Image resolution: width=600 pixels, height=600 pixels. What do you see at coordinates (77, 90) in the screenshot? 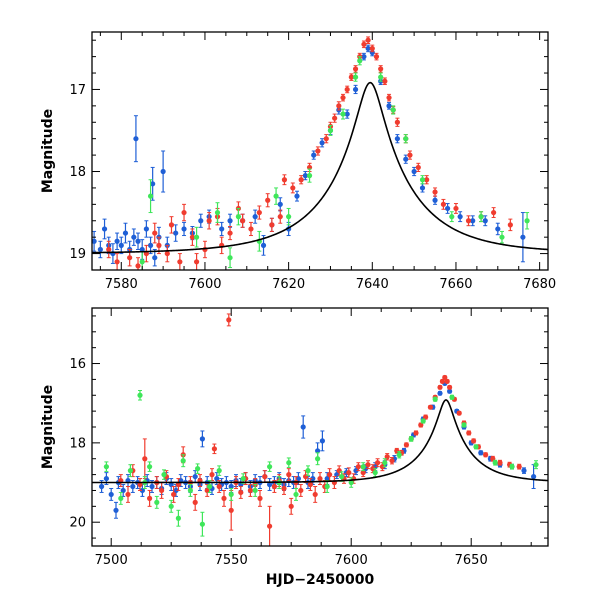
I see `y-tick-label: 17` at bounding box center [77, 90].